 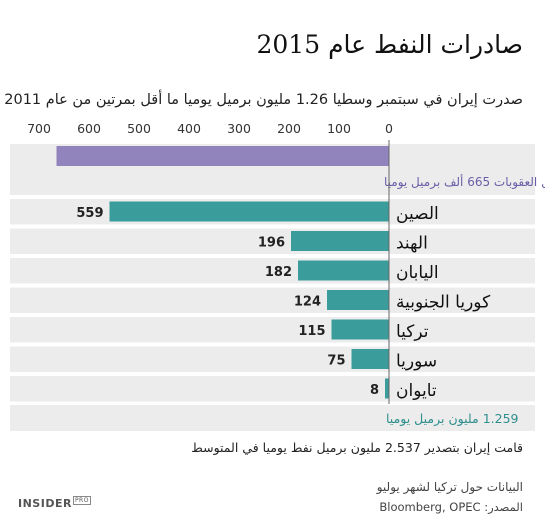 I want to click on tick-label: 500, so click(x=139, y=128).